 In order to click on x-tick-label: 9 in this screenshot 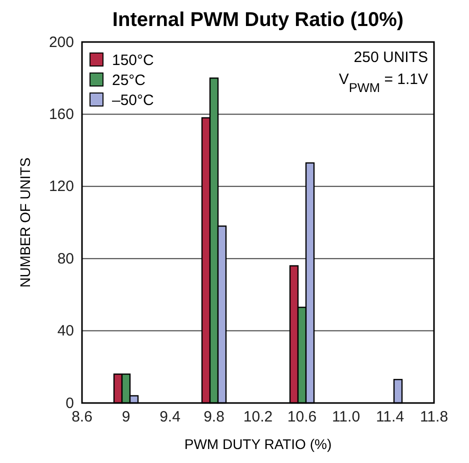, I will do `click(126, 417)`.